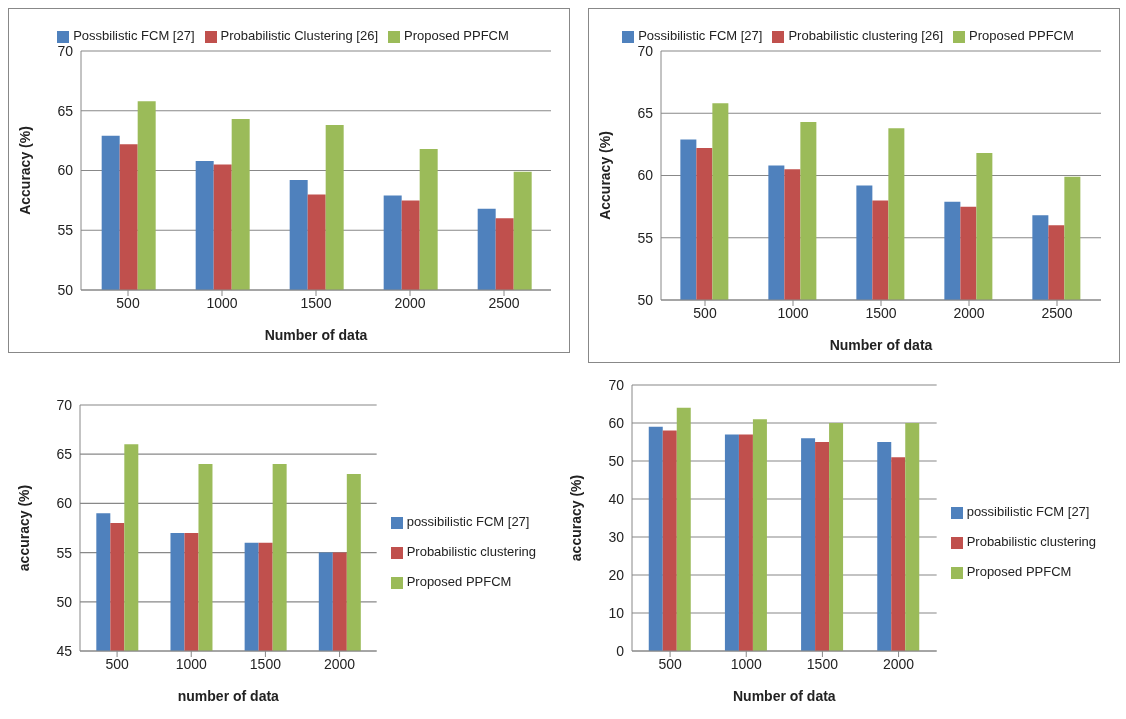 This screenshot has height=719, width=1126. What do you see at coordinates (620, 650) in the screenshot?
I see `y-tick-label: 0` at bounding box center [620, 650].